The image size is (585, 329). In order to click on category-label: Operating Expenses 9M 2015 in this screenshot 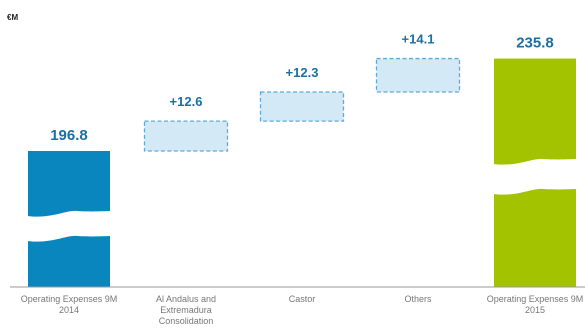, I will do `click(535, 304)`.